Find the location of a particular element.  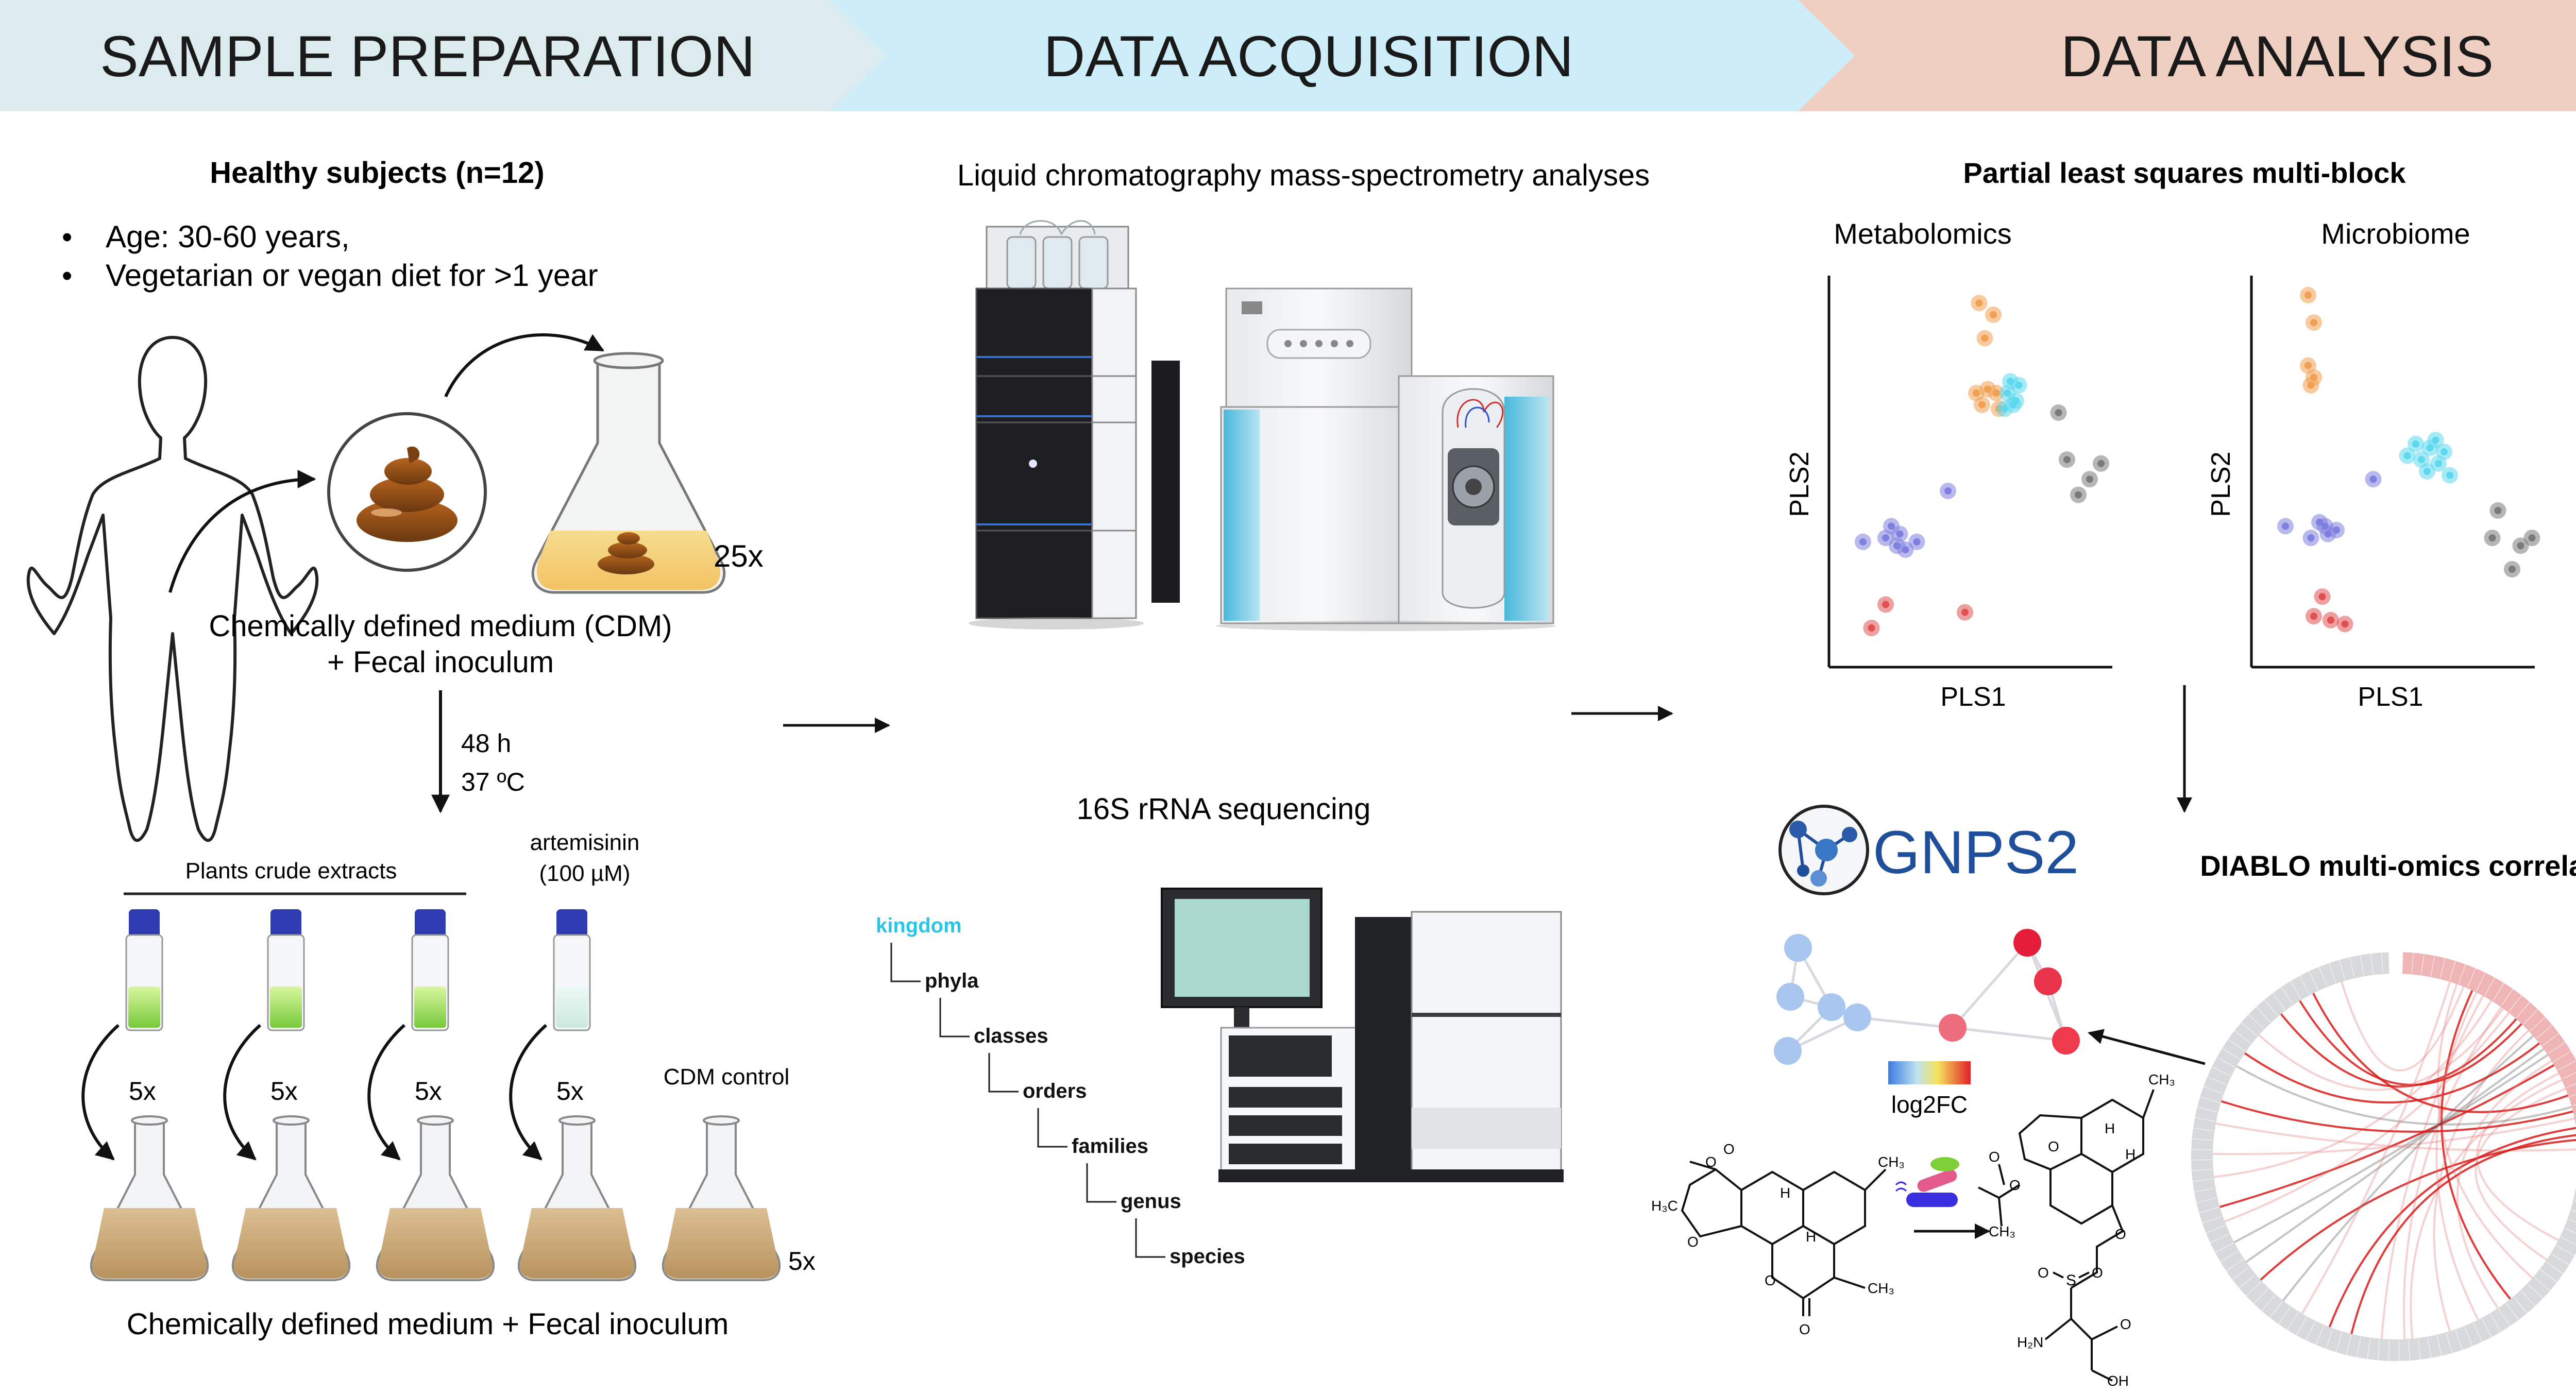

artemisinin-concentration: (100 µM) is located at coordinates (585, 873).